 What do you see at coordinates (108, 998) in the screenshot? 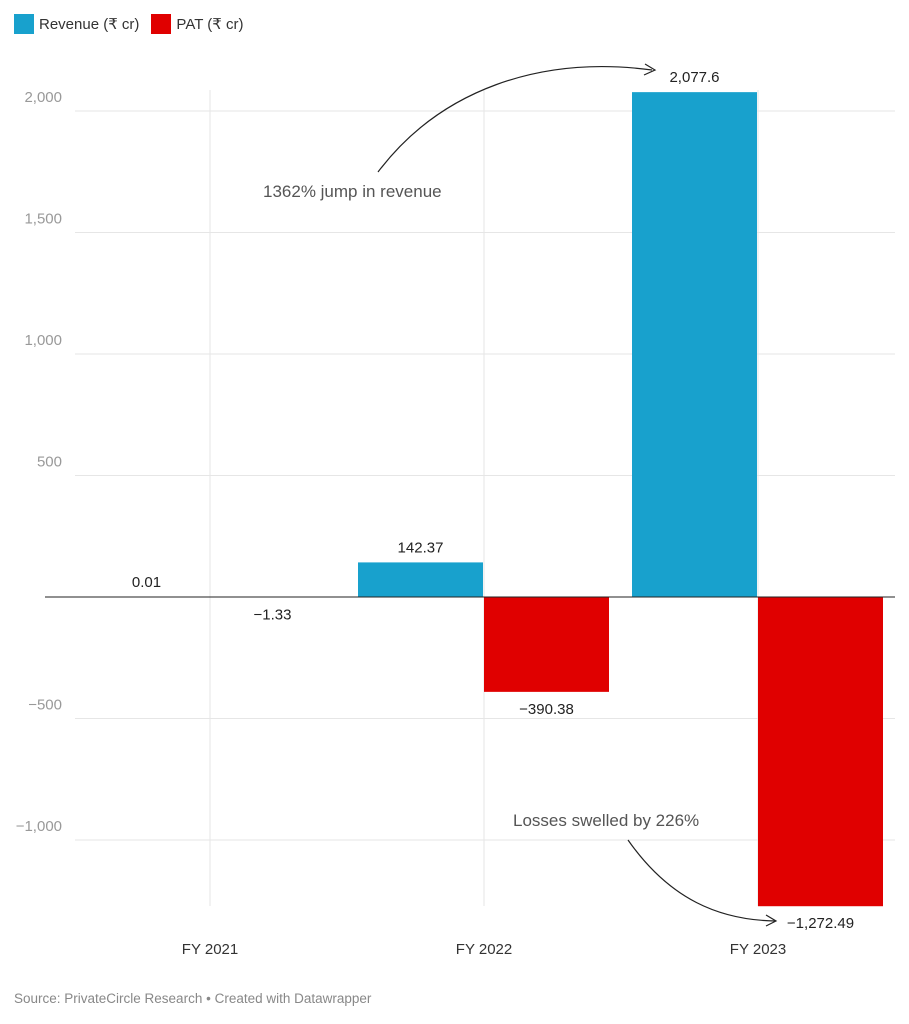
I see `source-text: Source: PrivateCircle Research` at bounding box center [108, 998].